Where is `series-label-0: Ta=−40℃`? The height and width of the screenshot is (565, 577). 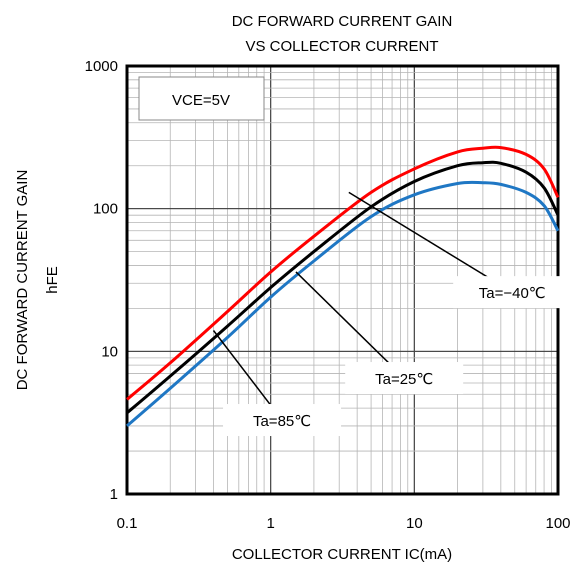 series-label-0: Ta=−40℃ is located at coordinates (512, 293).